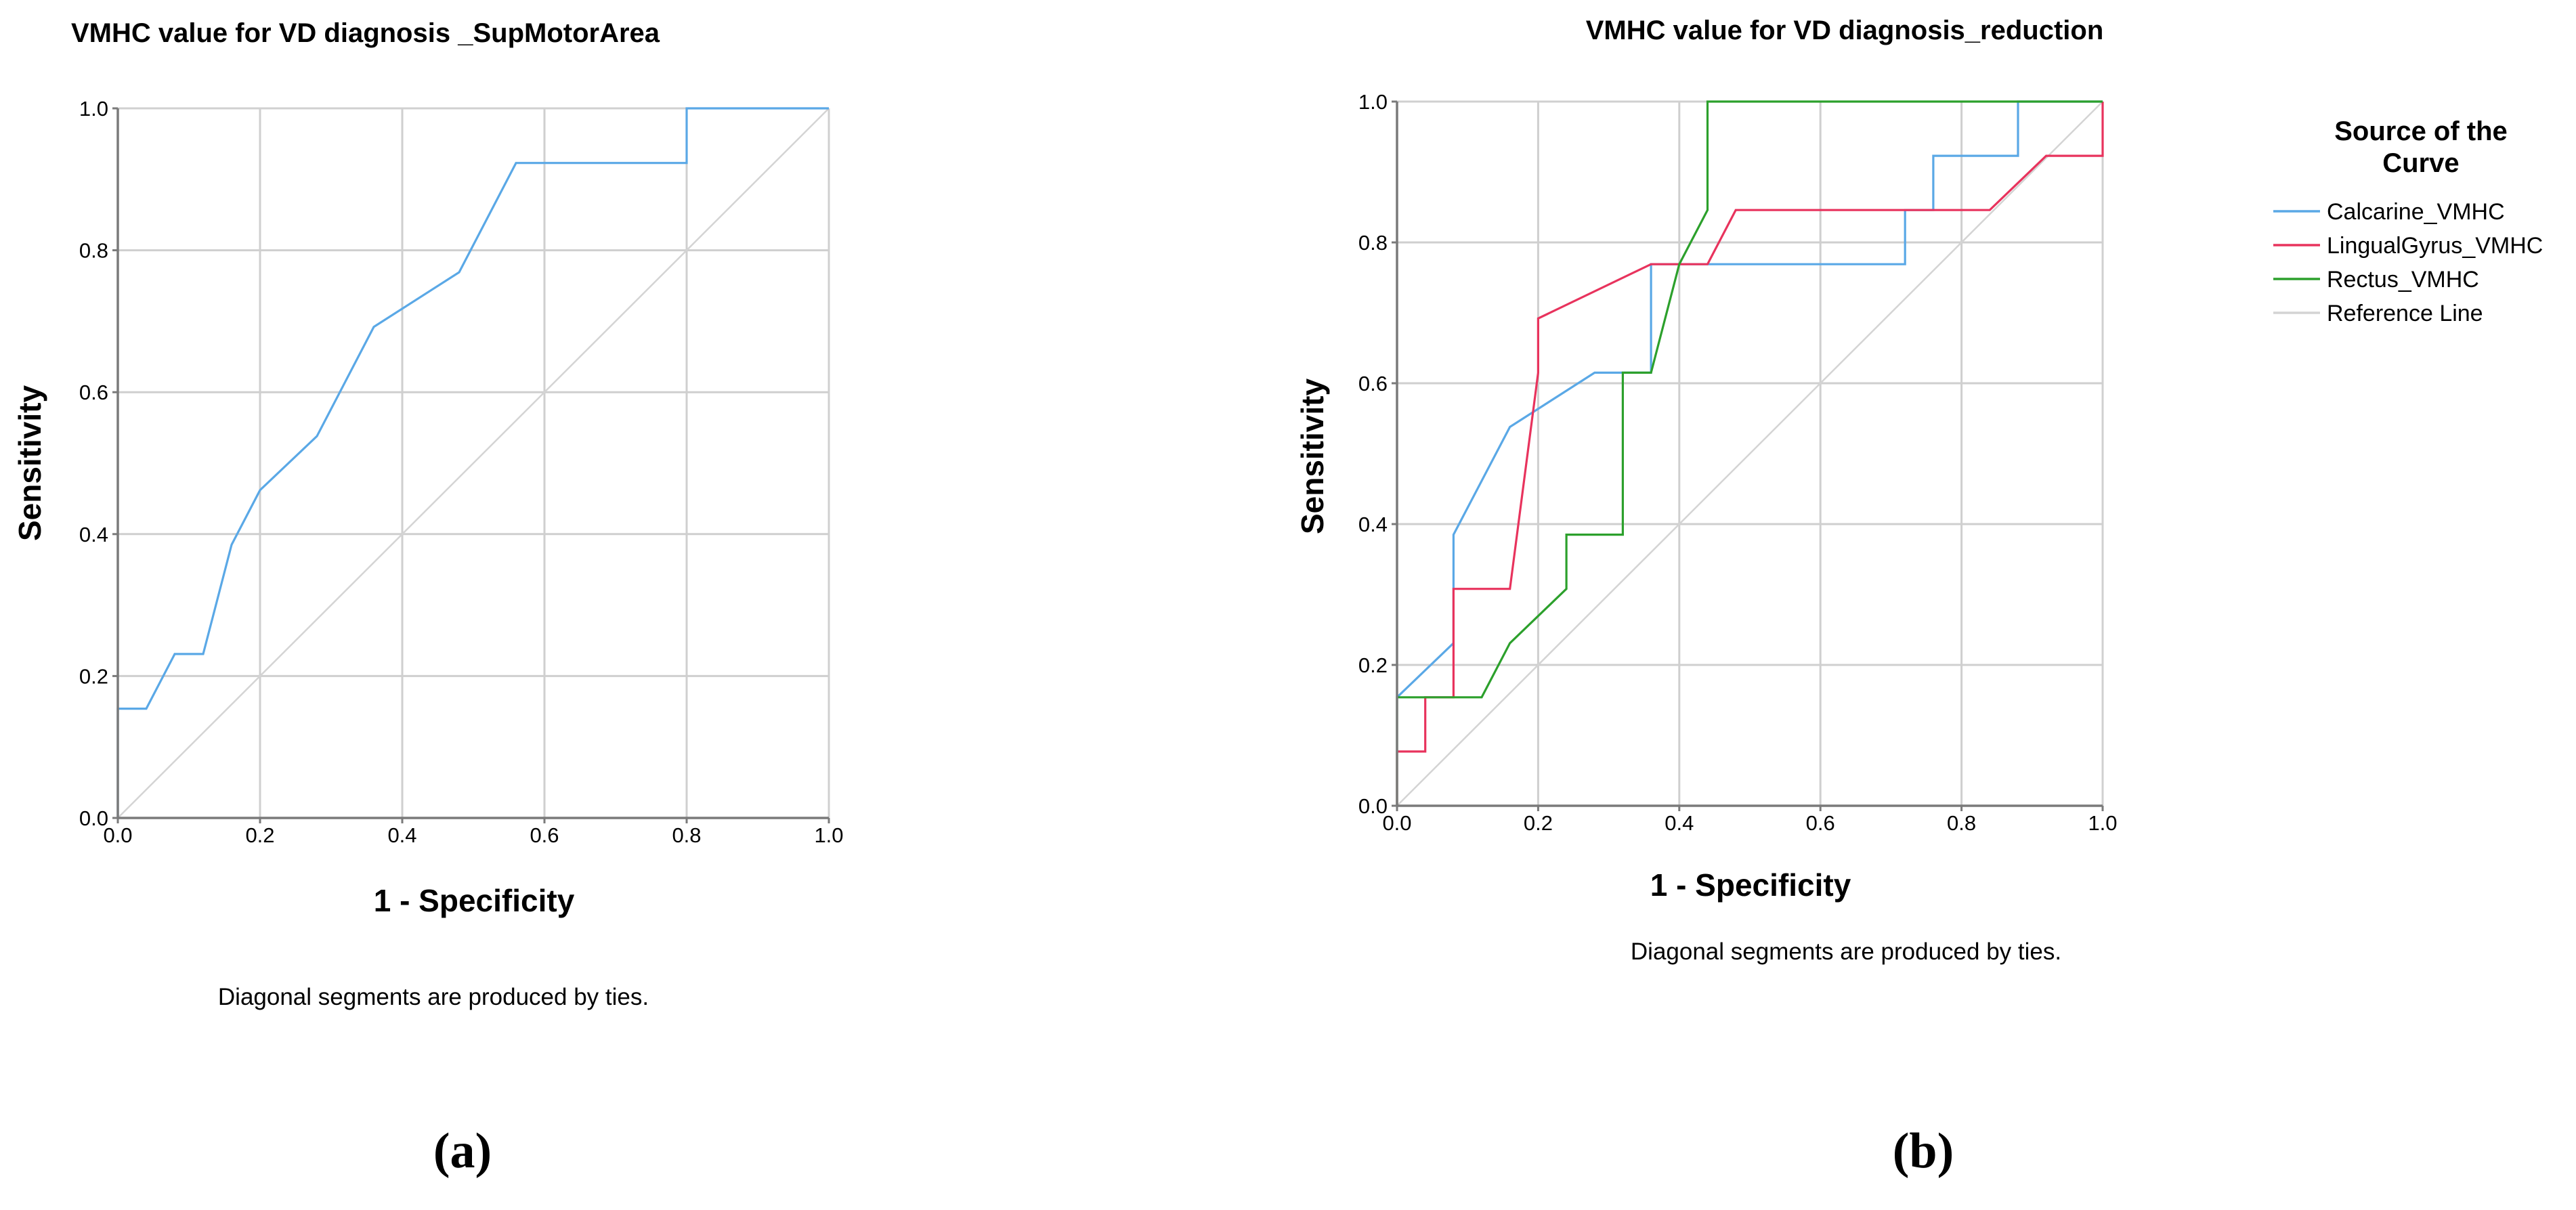 This screenshot has height=1210, width=2576. I want to click on legend-item-lingualgyrus-vmhc: LingualGyrus_VMHC, so click(2408, 246).